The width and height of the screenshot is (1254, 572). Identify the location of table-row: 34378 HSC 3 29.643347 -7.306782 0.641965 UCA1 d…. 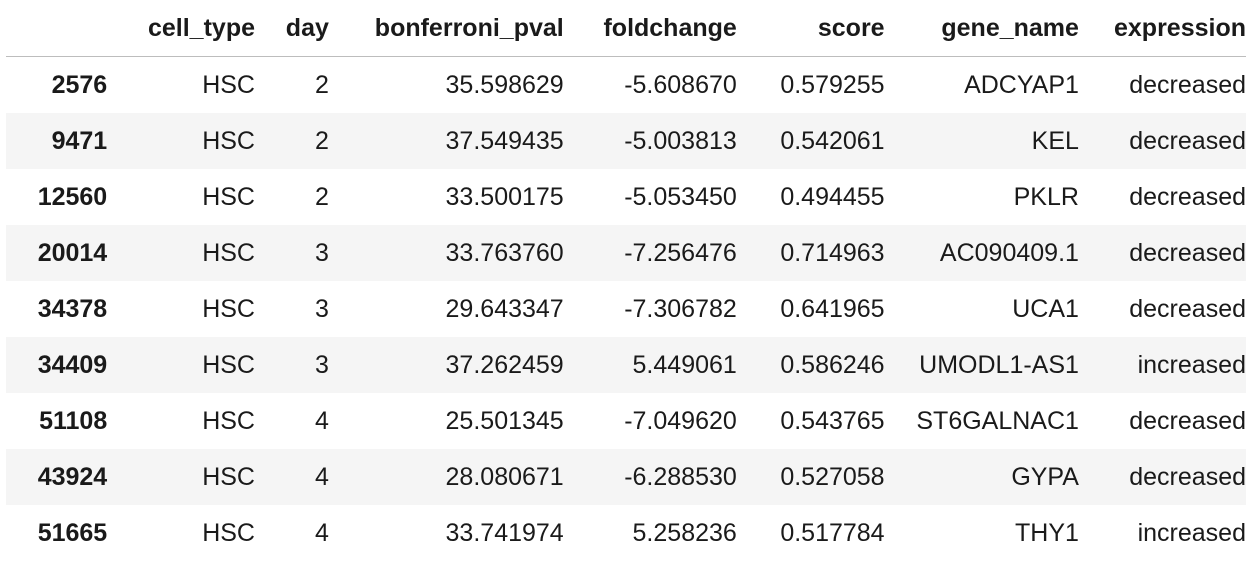
(626, 309).